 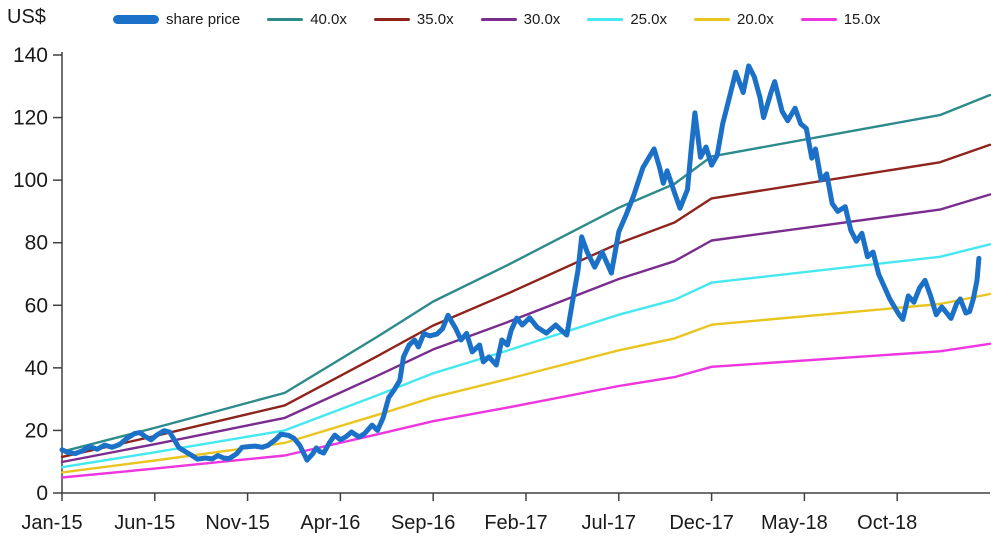 I want to click on x-tick-label: Jan-15, so click(x=51, y=523).